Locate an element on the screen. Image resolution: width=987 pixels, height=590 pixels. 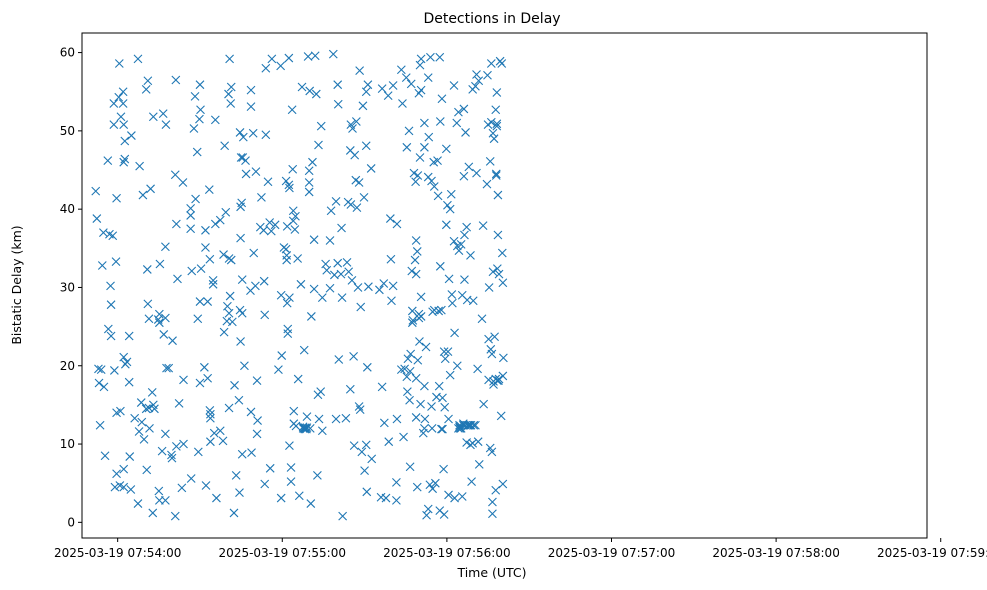
y-tick-label: 20 is located at coordinates (67, 366).